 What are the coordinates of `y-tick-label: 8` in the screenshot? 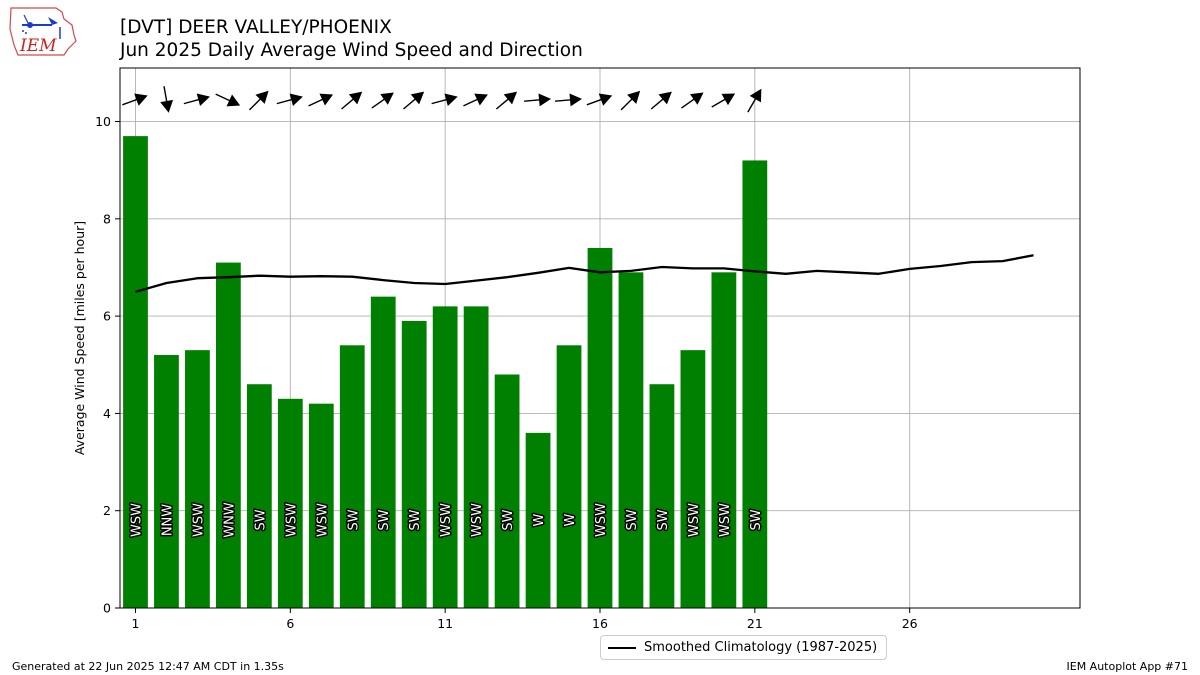 It's located at (107, 218).